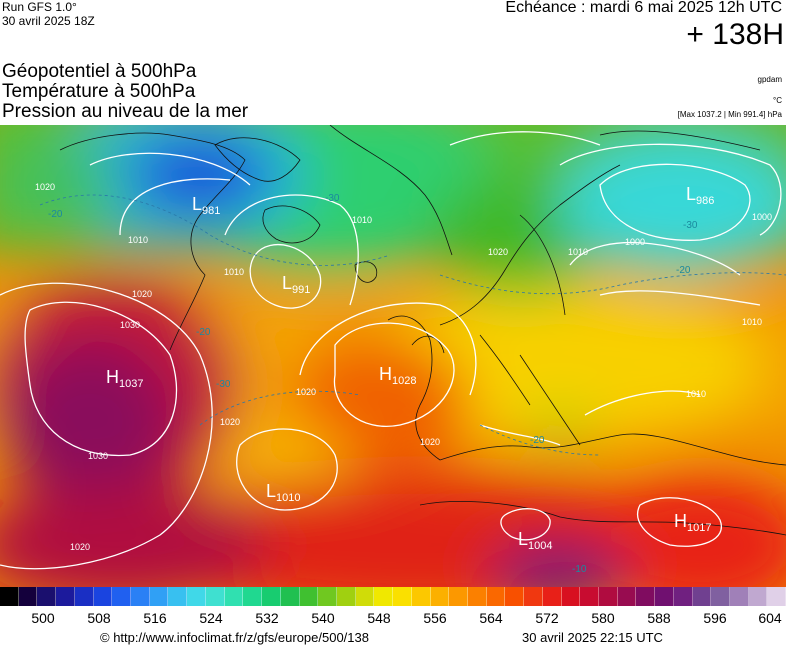 The height and width of the screenshot is (648, 786). I want to click on layer-title-temperature: Température à 500hPa, so click(99, 91).